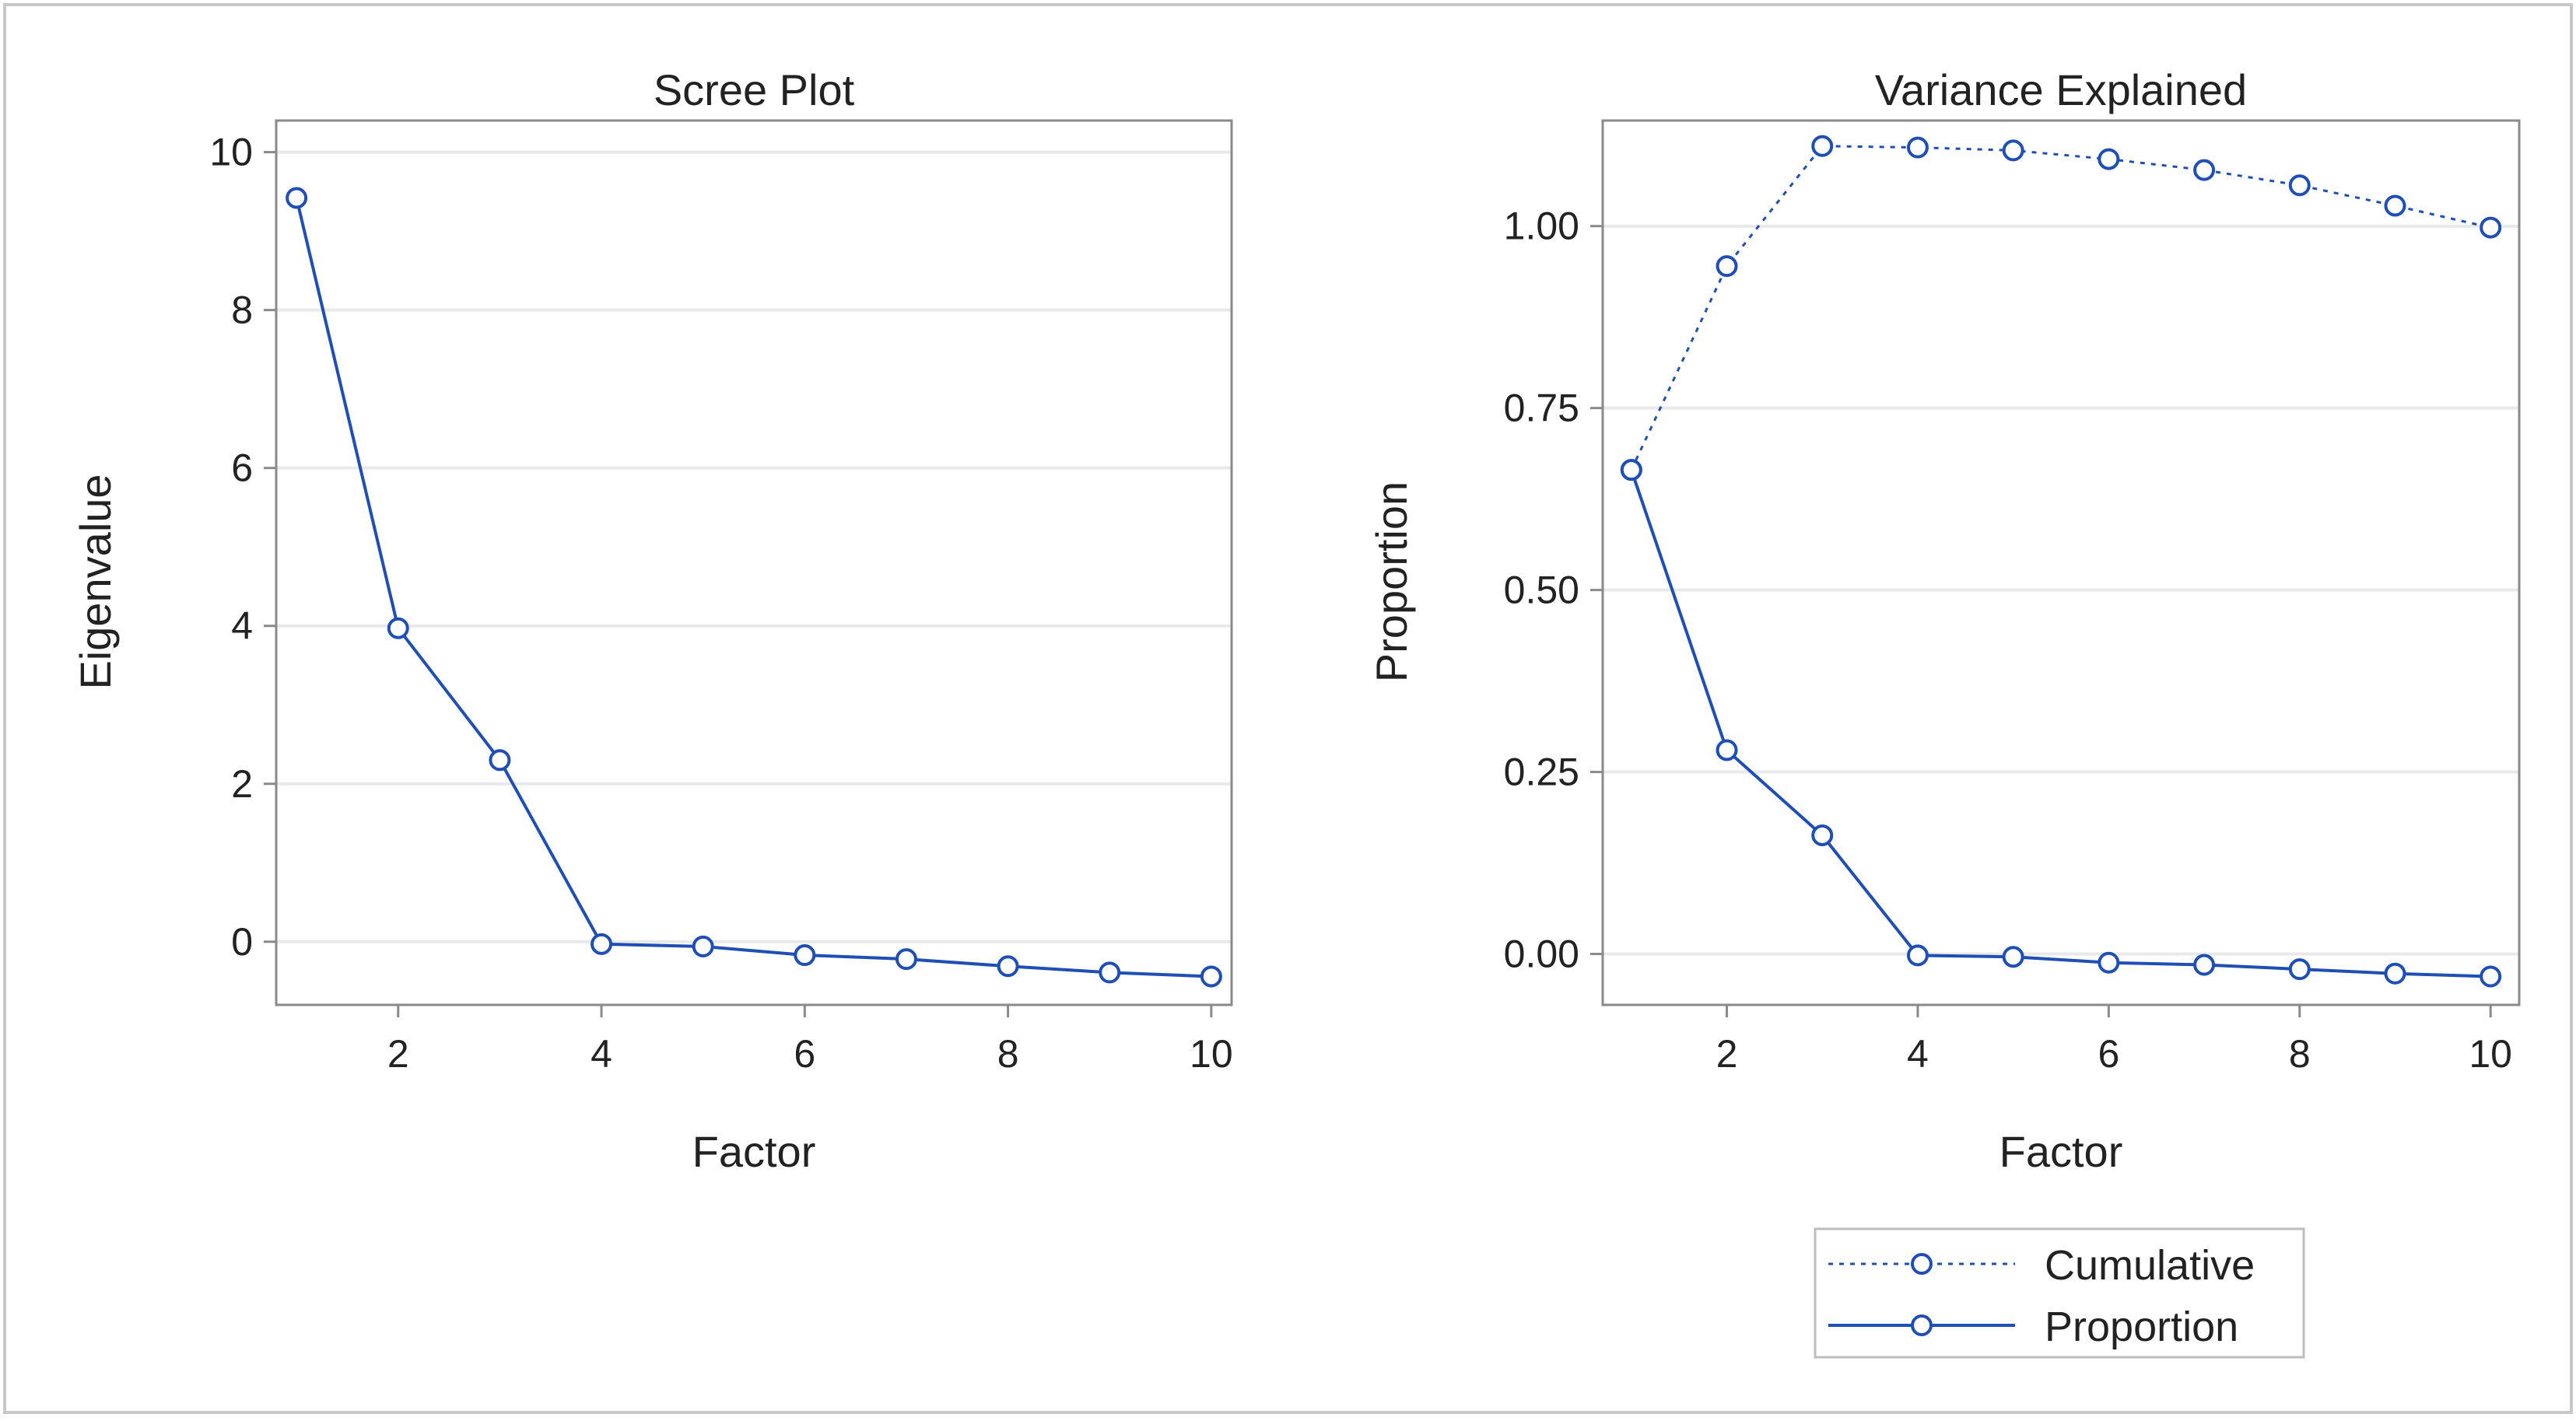 Image resolution: width=2576 pixels, height=1421 pixels. Describe the element at coordinates (1211, 1054) in the screenshot. I see `scree-x-tick-label: 10` at that location.